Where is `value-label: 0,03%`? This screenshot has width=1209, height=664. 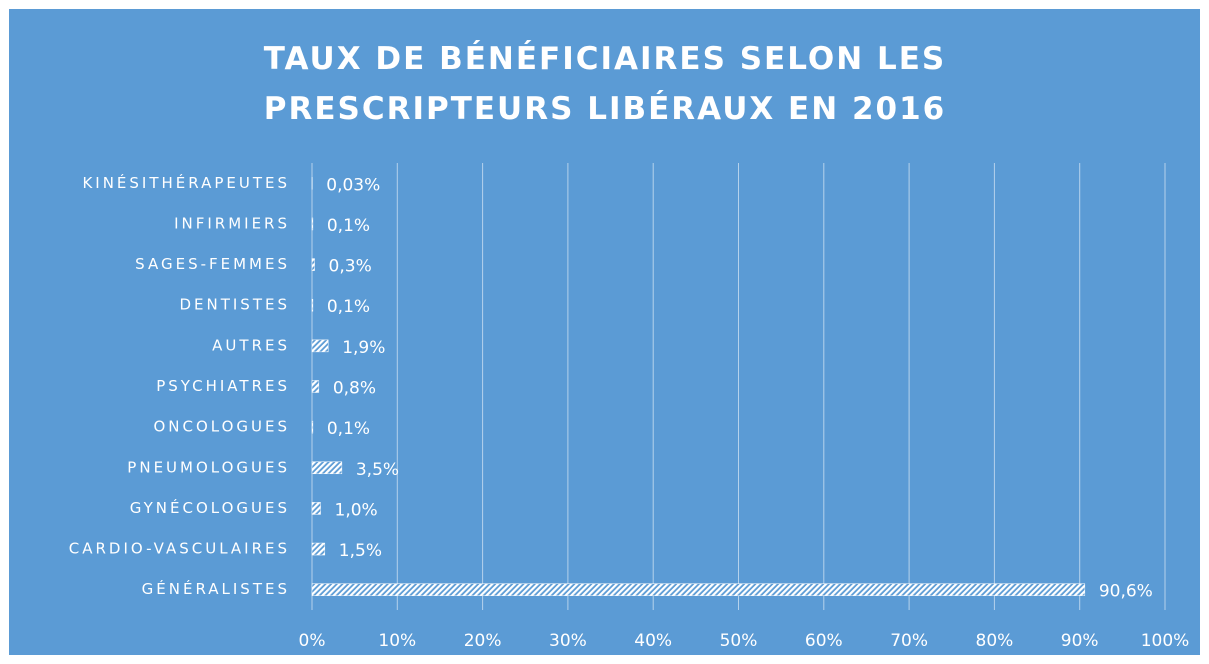
value-label: 0,03% is located at coordinates (353, 185).